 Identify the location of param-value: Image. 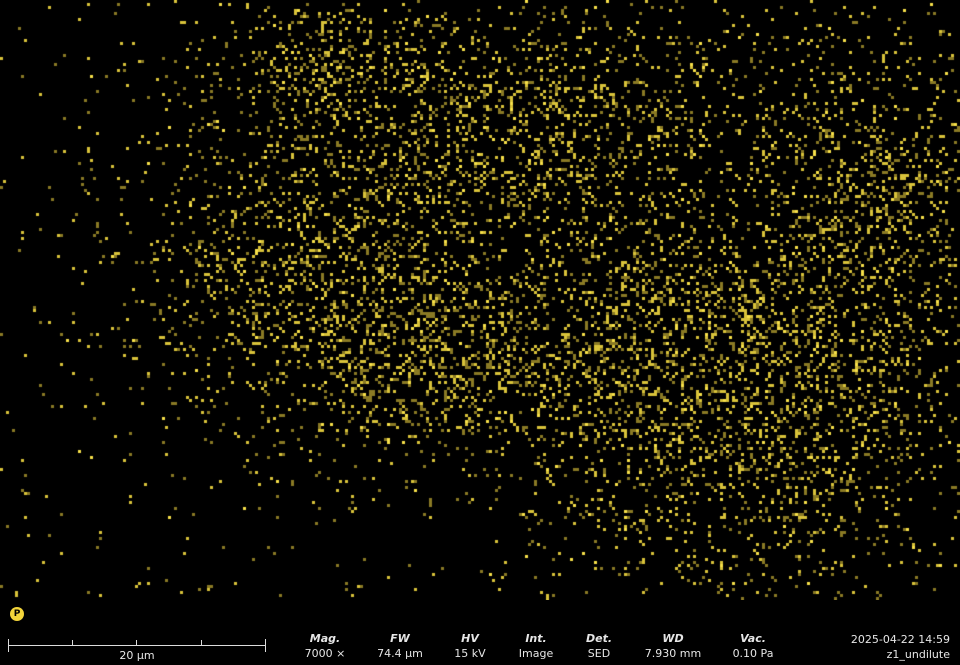
(536, 653).